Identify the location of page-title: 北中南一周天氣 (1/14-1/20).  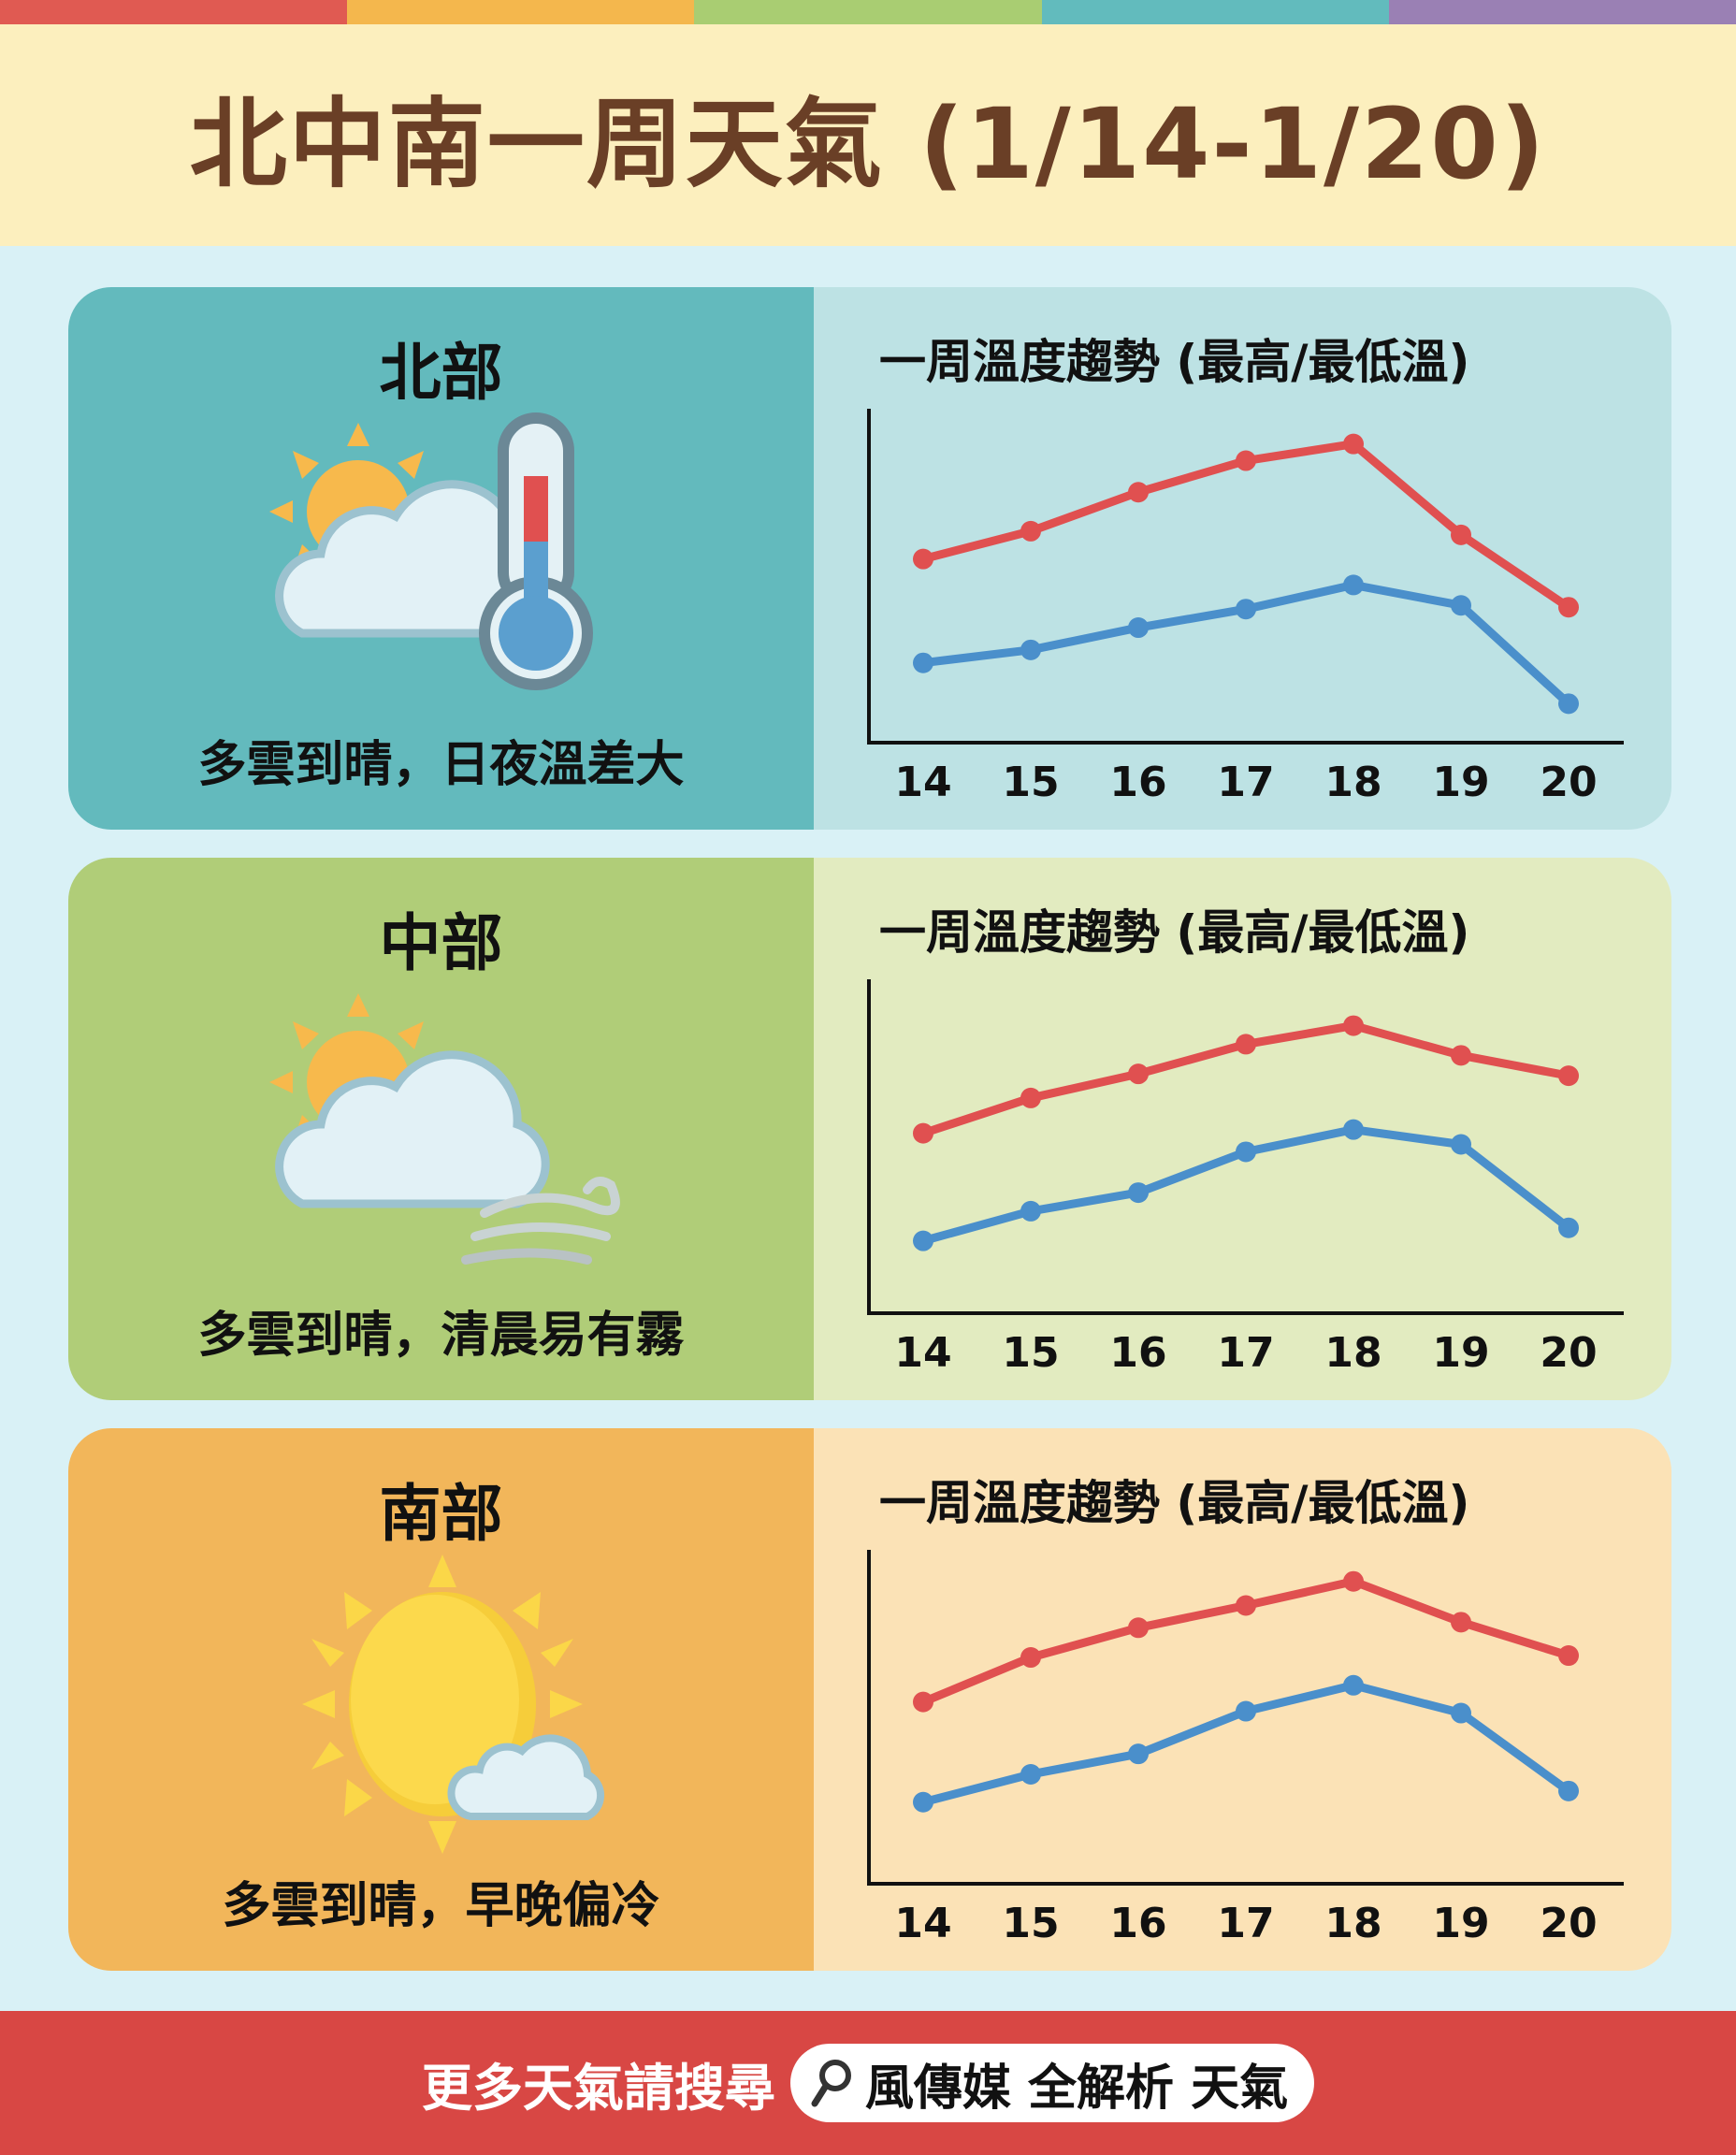
(868, 144).